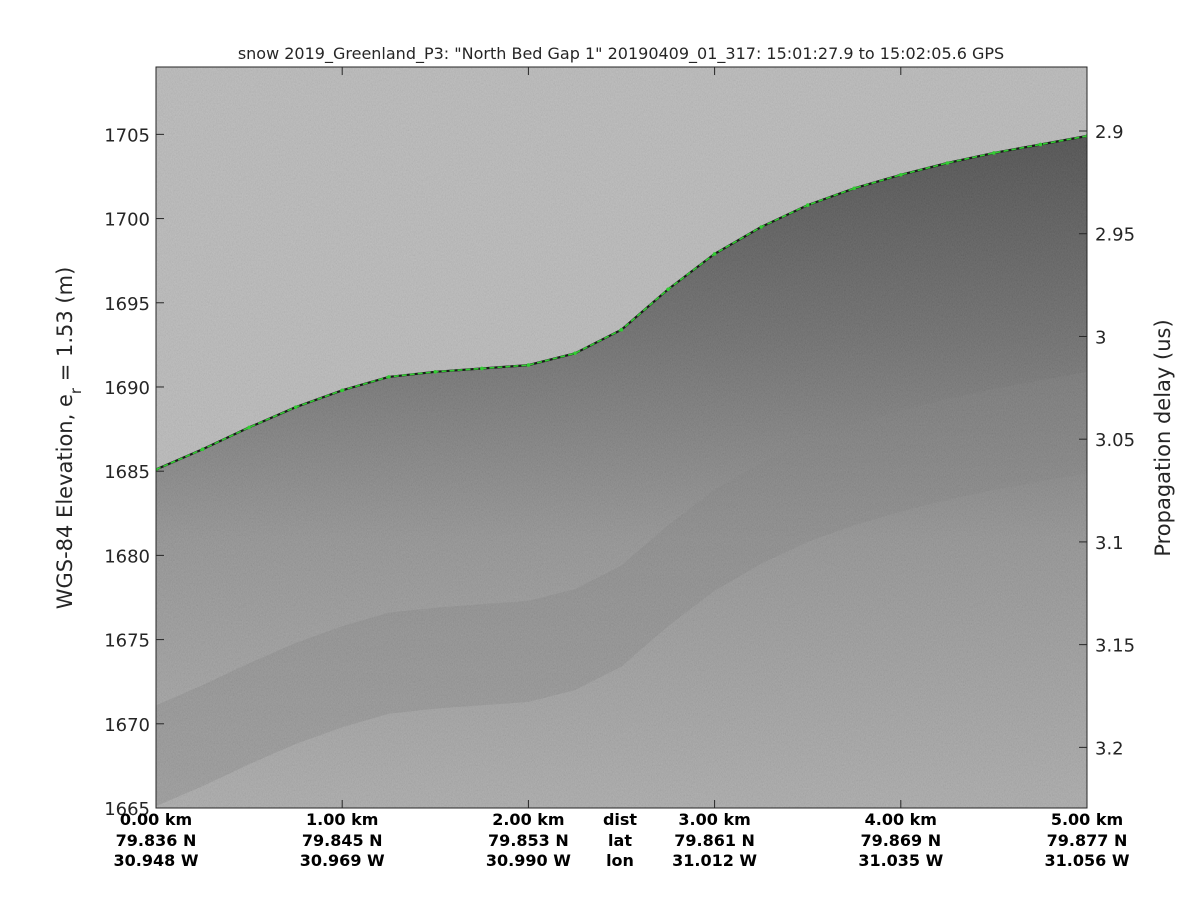 This screenshot has width=1200, height=900. What do you see at coordinates (1100, 337) in the screenshot?
I see `y-tick-right-label: 3` at bounding box center [1100, 337].